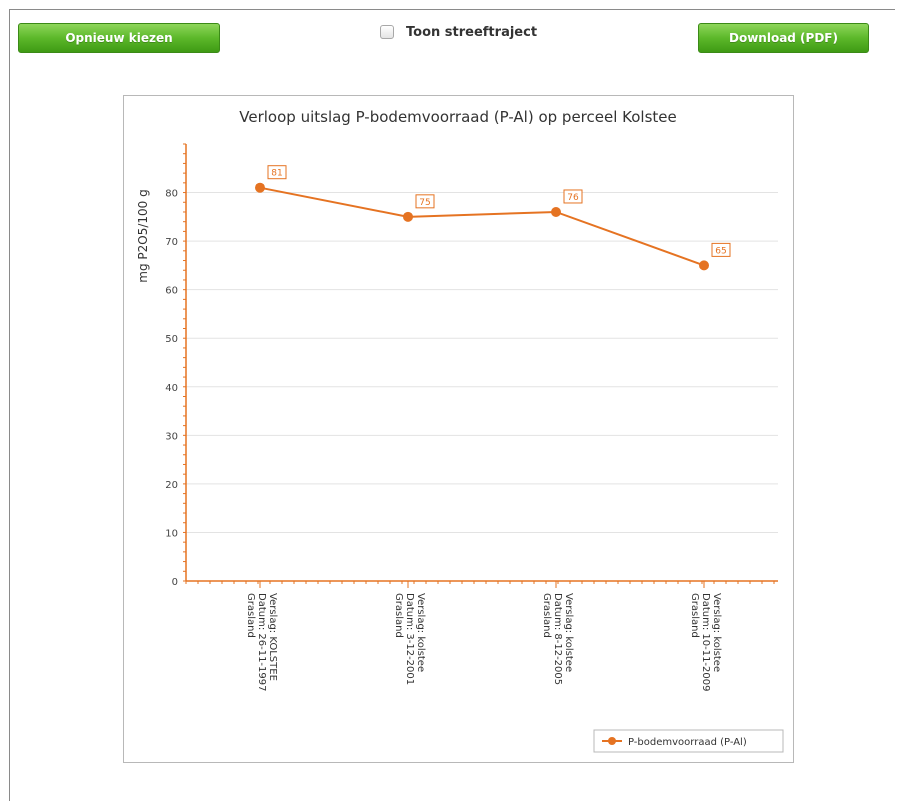 The height and width of the screenshot is (801, 898). I want to click on legend-label: P-bodemvoorraad (P-Al), so click(687, 742).